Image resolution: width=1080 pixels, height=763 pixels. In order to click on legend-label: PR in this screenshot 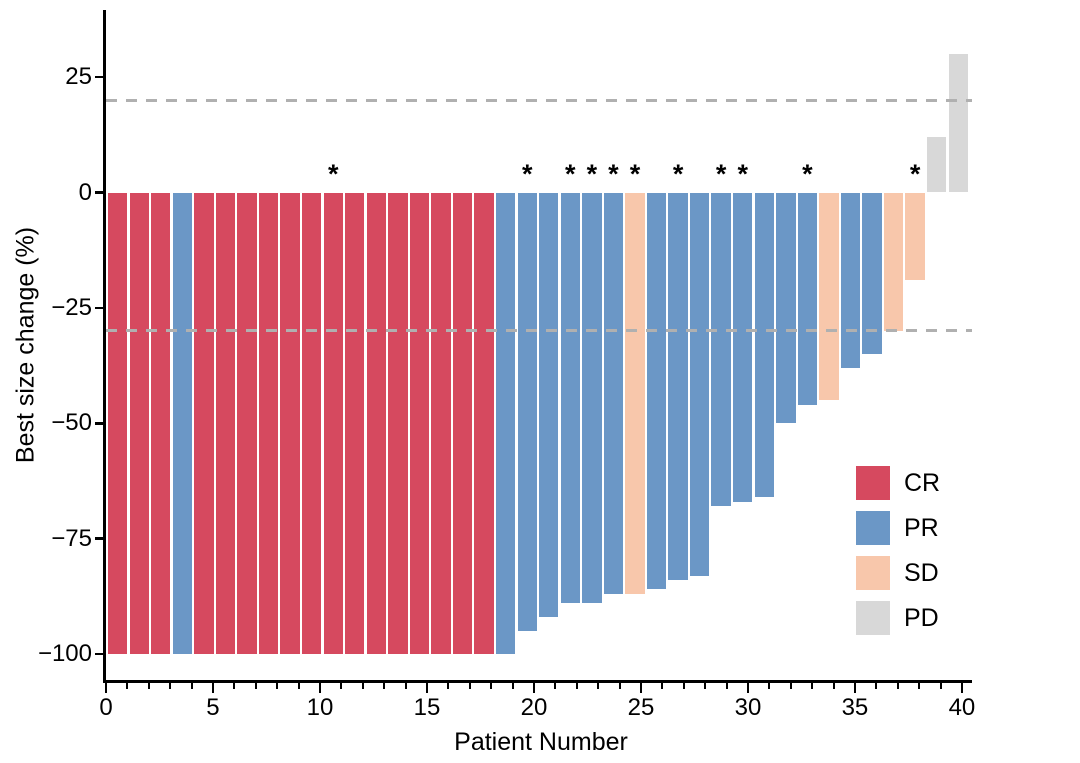, I will do `click(921, 528)`.